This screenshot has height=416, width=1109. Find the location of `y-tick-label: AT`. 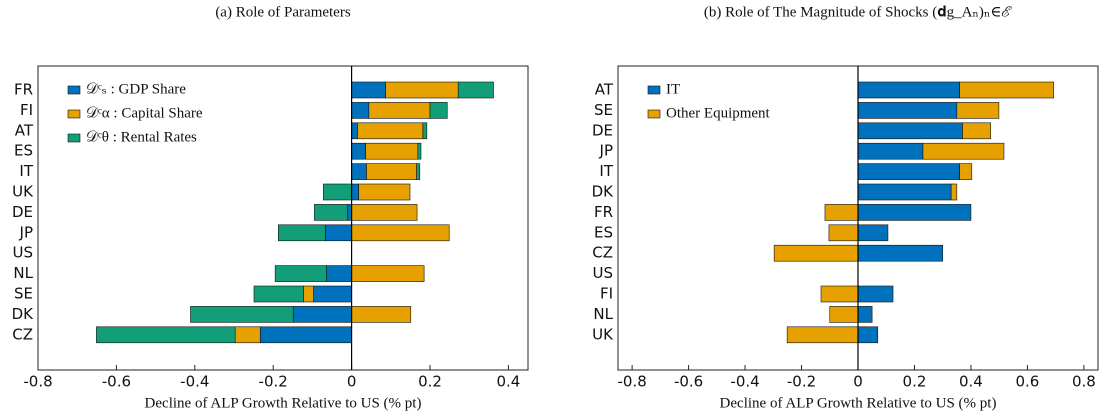

y-tick-label: AT is located at coordinates (24, 130).